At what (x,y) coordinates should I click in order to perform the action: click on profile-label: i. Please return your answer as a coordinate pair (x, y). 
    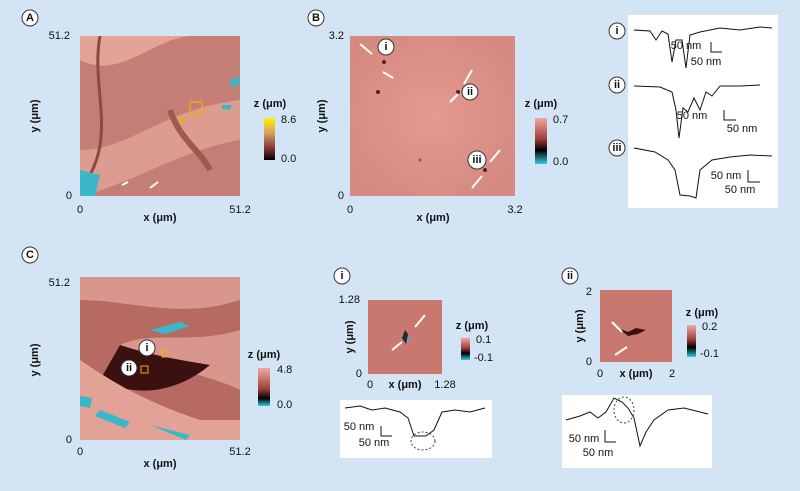
    Looking at the image, I should click on (616, 31).